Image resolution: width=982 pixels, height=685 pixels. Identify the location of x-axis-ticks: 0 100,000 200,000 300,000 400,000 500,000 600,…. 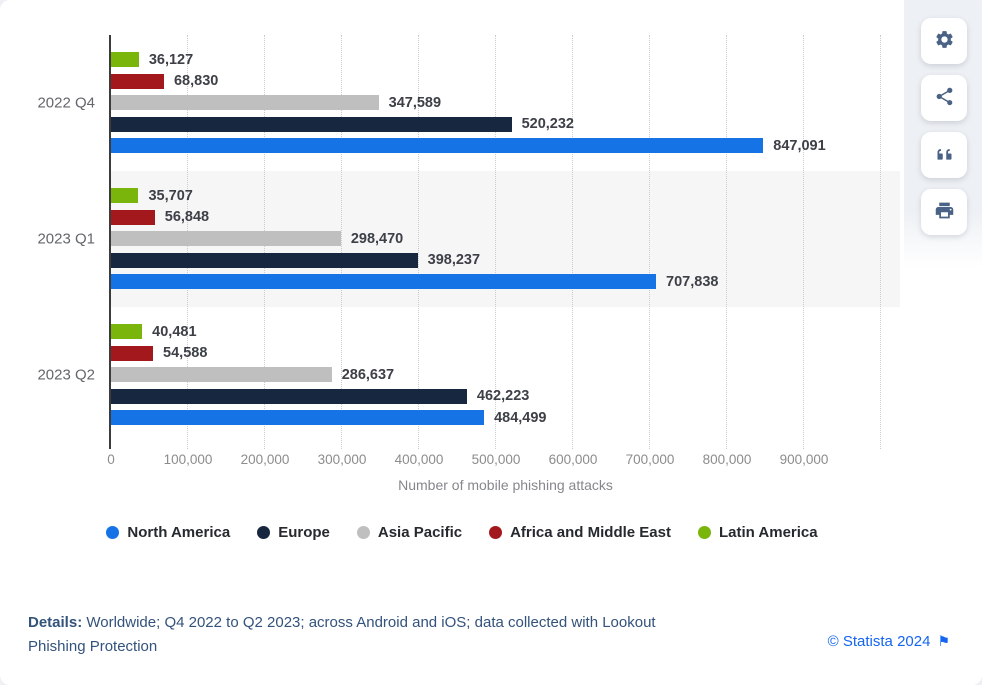
(503, 460).